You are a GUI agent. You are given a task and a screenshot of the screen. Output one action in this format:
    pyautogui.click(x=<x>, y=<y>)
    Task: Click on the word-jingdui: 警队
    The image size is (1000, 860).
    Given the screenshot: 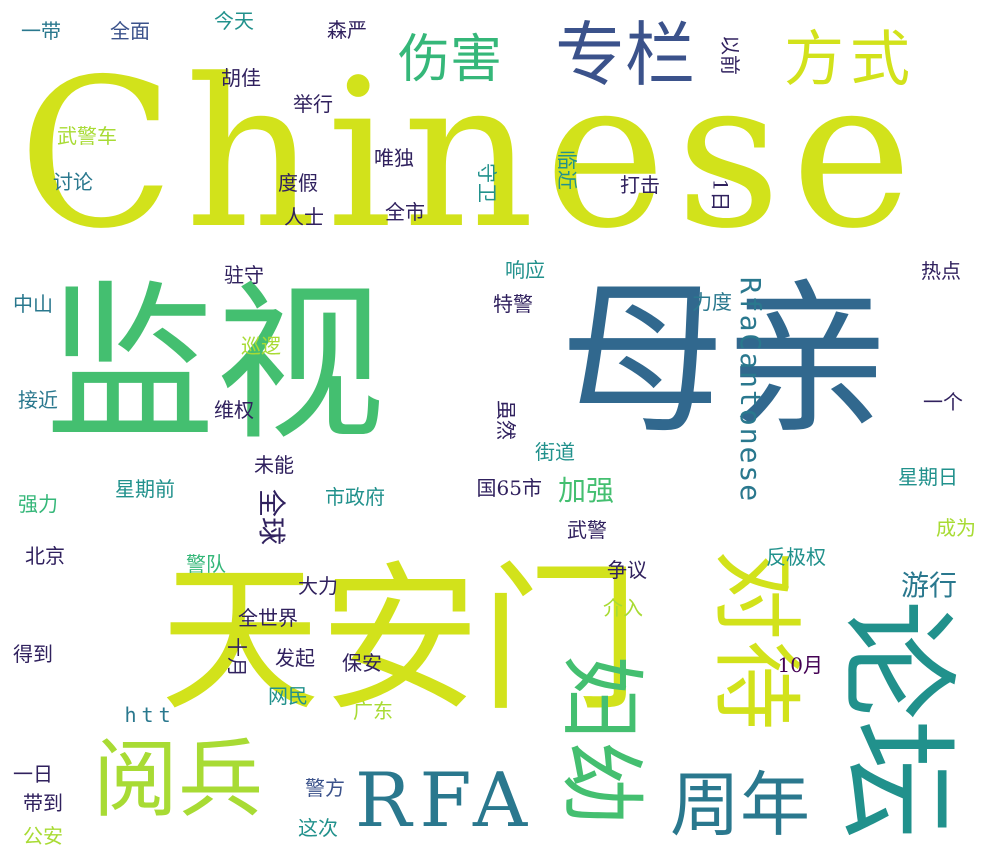 What is the action you would take?
    pyautogui.click(x=206, y=564)
    